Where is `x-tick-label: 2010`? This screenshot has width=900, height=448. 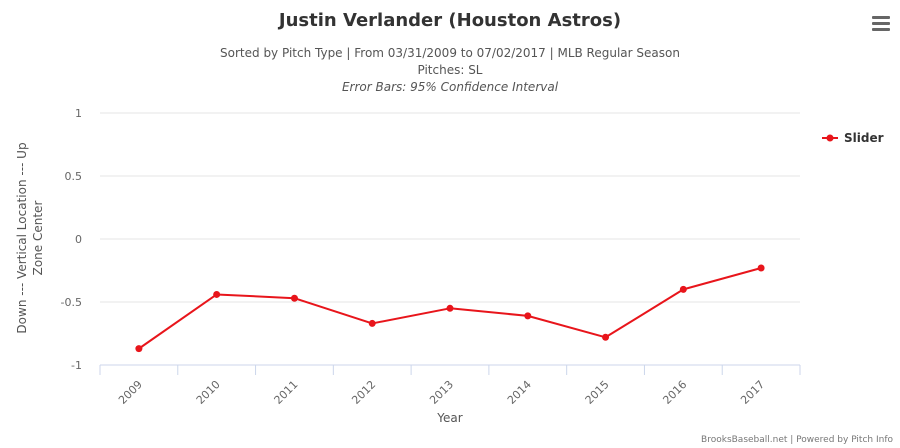 x-tick-label: 2010 is located at coordinates (208, 392).